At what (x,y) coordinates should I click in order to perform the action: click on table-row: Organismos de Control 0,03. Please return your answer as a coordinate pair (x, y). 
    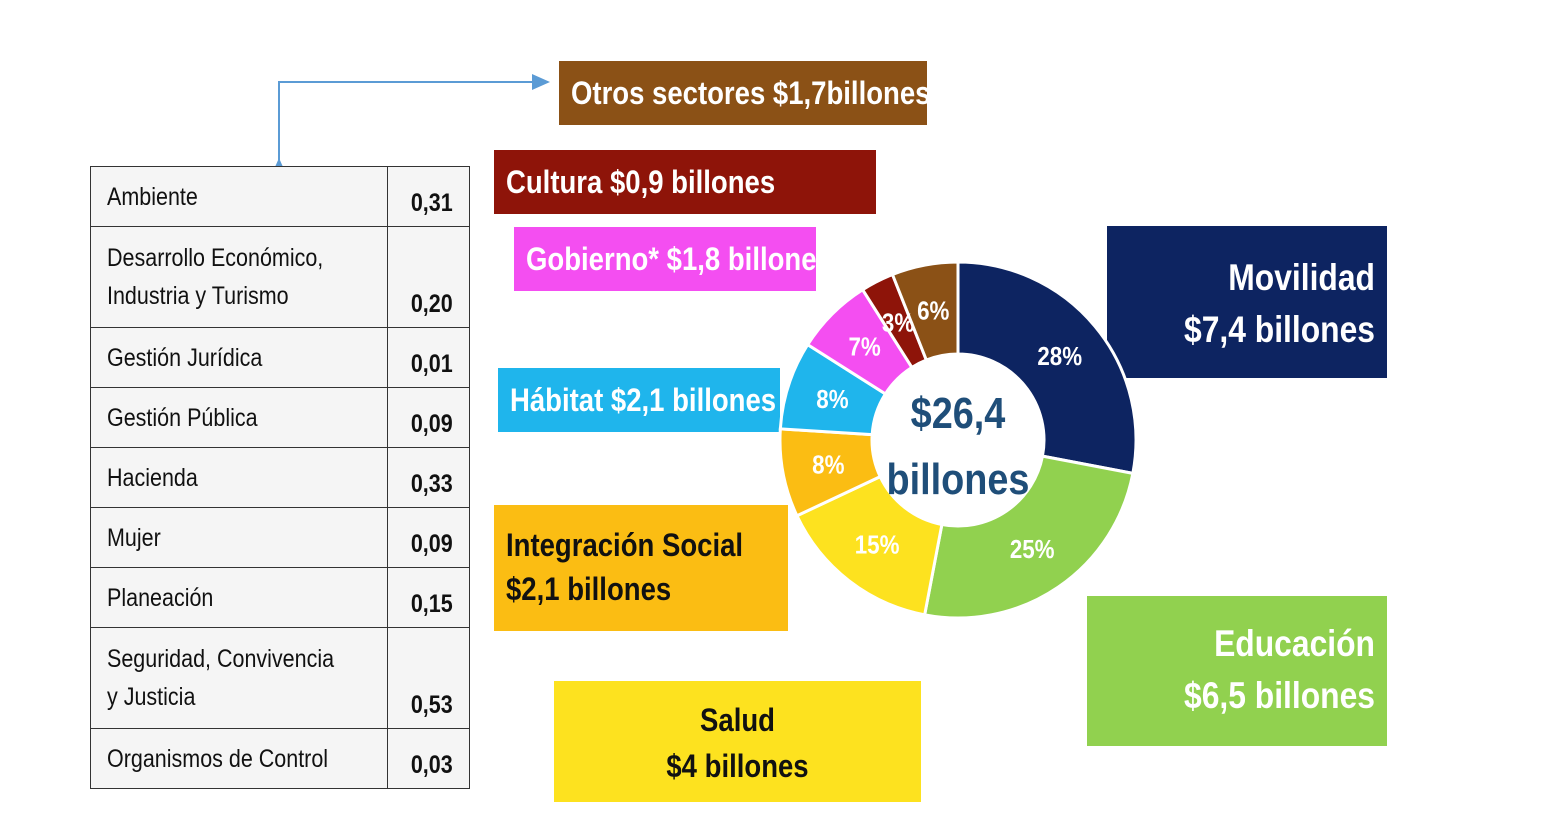
    Looking at the image, I should click on (279, 758).